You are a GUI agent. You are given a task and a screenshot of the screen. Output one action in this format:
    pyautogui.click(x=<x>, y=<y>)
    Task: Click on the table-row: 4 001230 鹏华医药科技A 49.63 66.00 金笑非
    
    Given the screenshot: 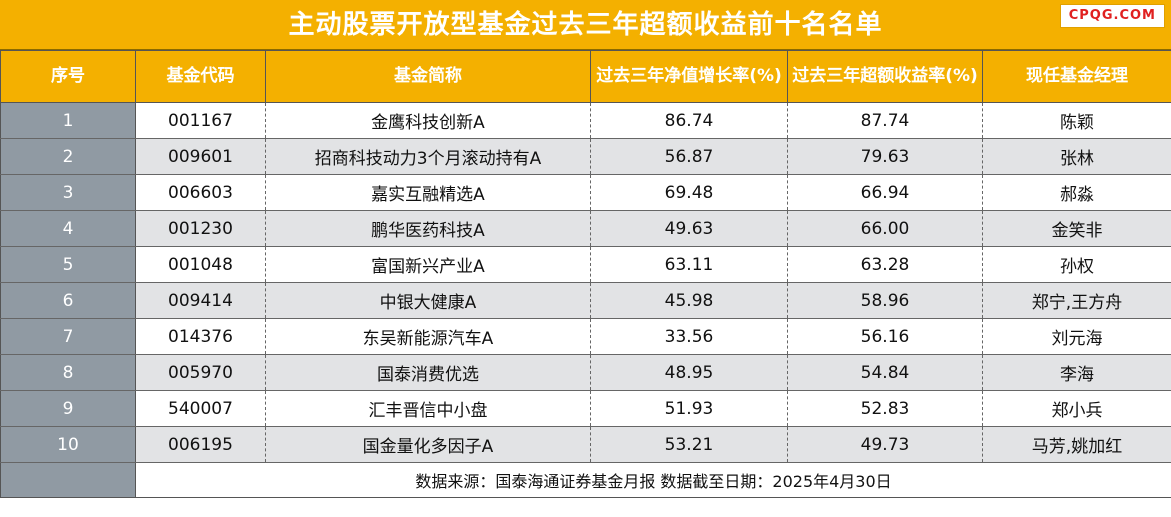 What is the action you would take?
    pyautogui.click(x=585, y=228)
    